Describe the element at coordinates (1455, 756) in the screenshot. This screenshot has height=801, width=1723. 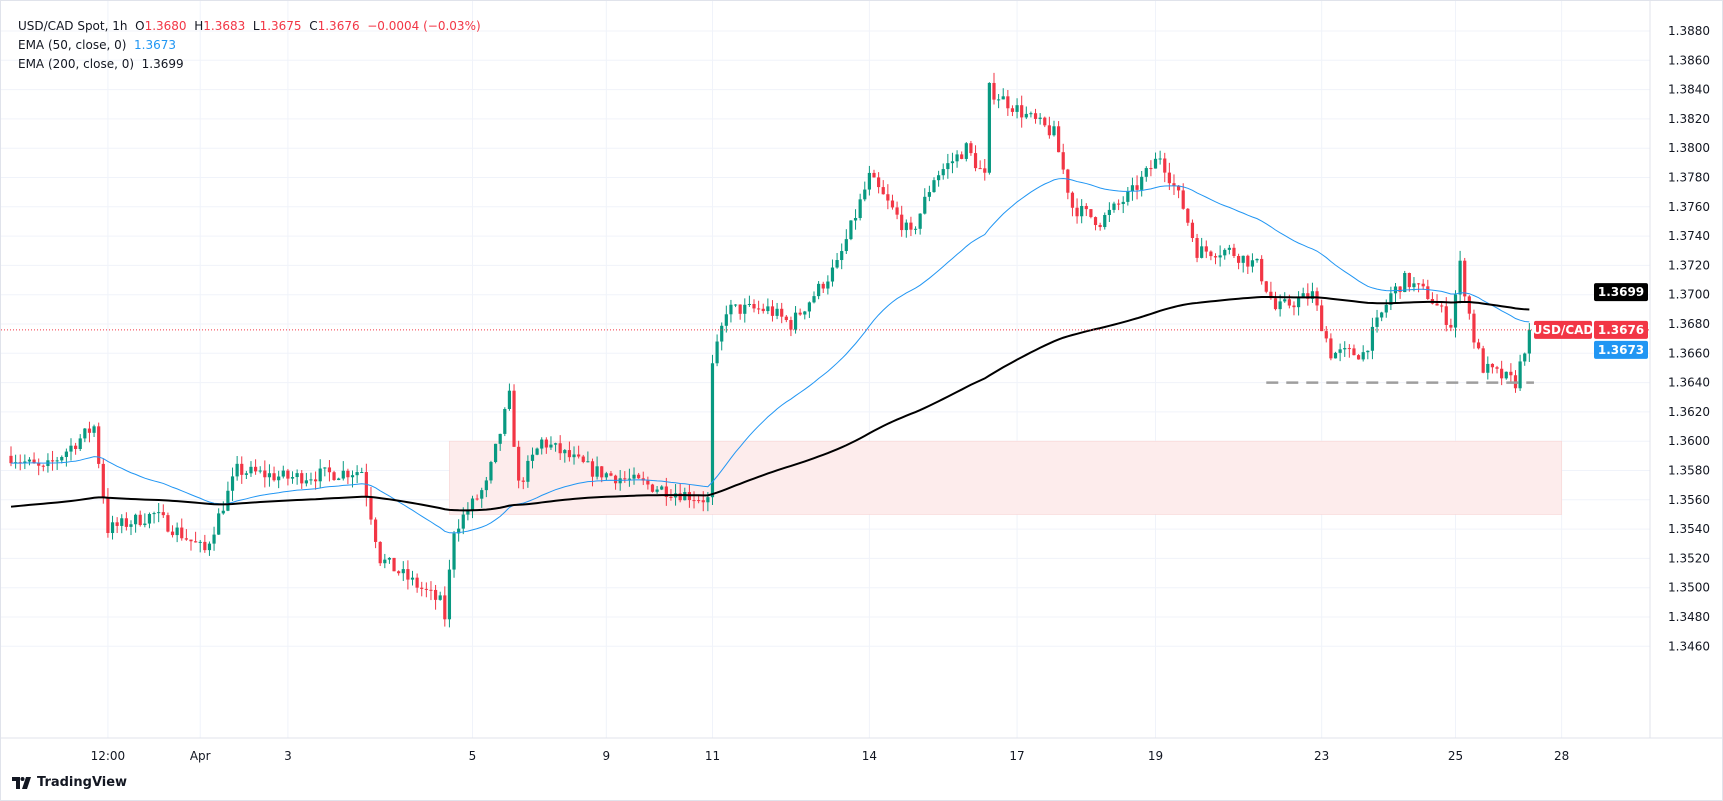
I see `time-tick-label: 25` at that location.